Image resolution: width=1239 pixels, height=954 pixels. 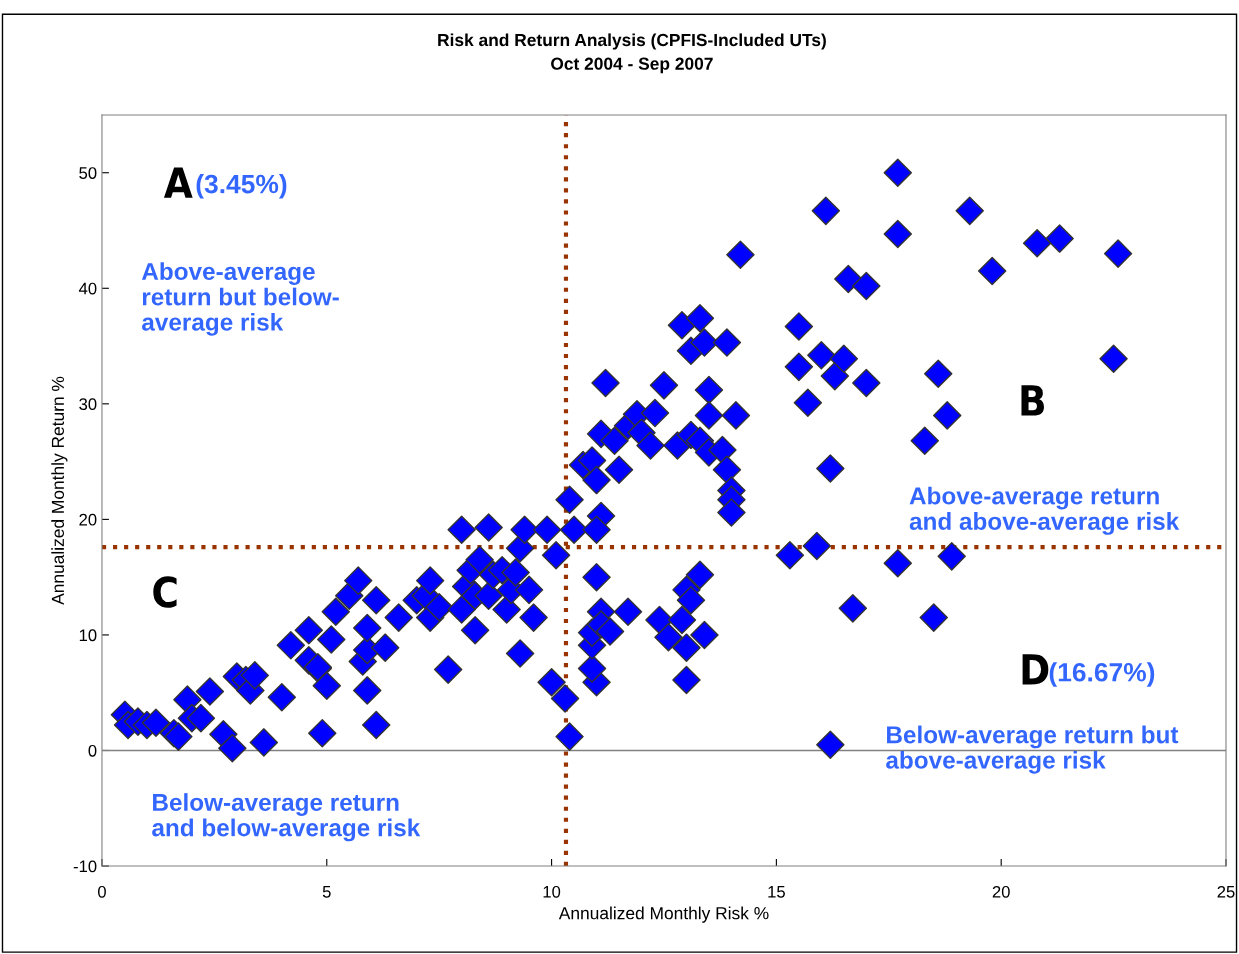 What do you see at coordinates (1035, 669) in the screenshot?
I see `annotation: D` at bounding box center [1035, 669].